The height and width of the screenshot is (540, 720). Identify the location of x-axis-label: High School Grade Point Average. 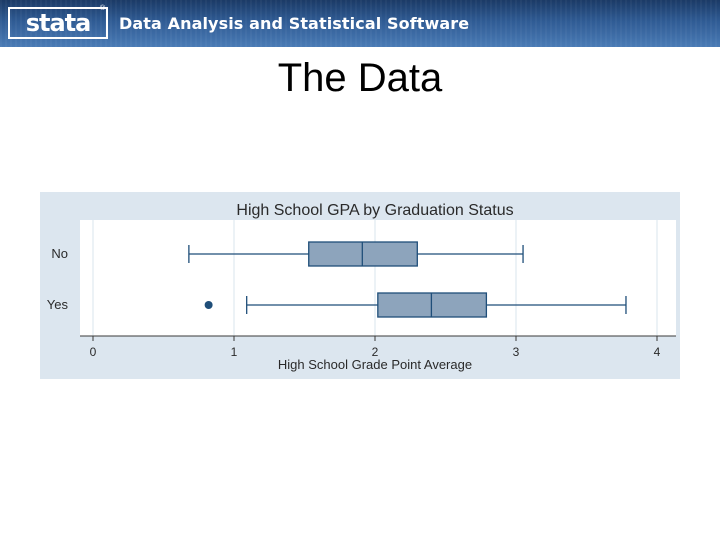
(375, 364).